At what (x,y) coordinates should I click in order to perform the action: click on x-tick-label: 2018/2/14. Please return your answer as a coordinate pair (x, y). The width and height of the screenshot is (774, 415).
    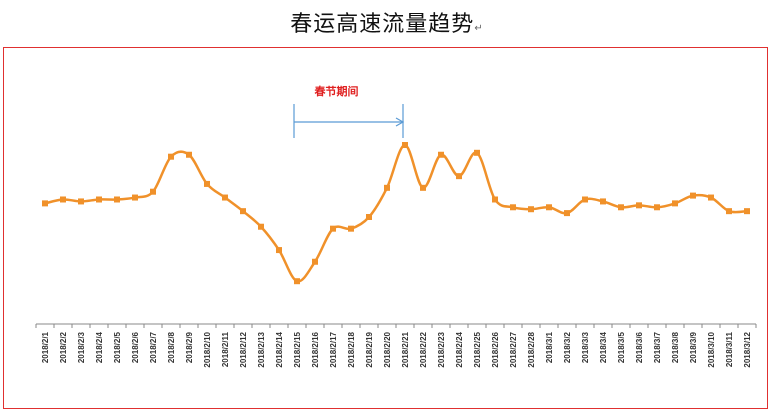
    Looking at the image, I should click on (279, 349).